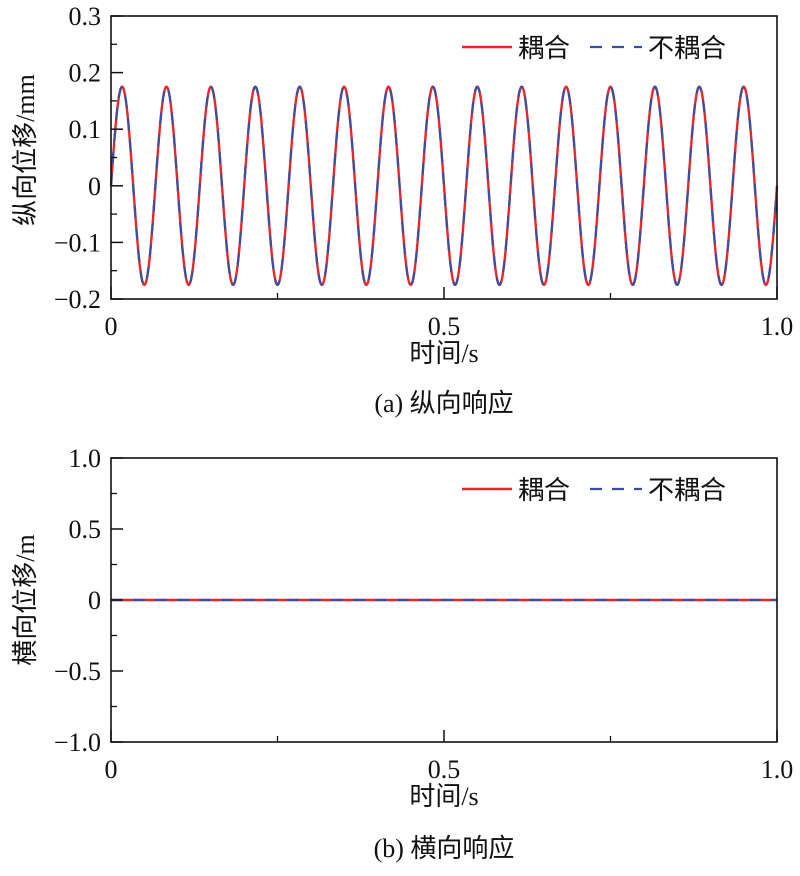  Describe the element at coordinates (444, 848) in the screenshot. I see `chart-caption: (b) 横向响应` at that location.